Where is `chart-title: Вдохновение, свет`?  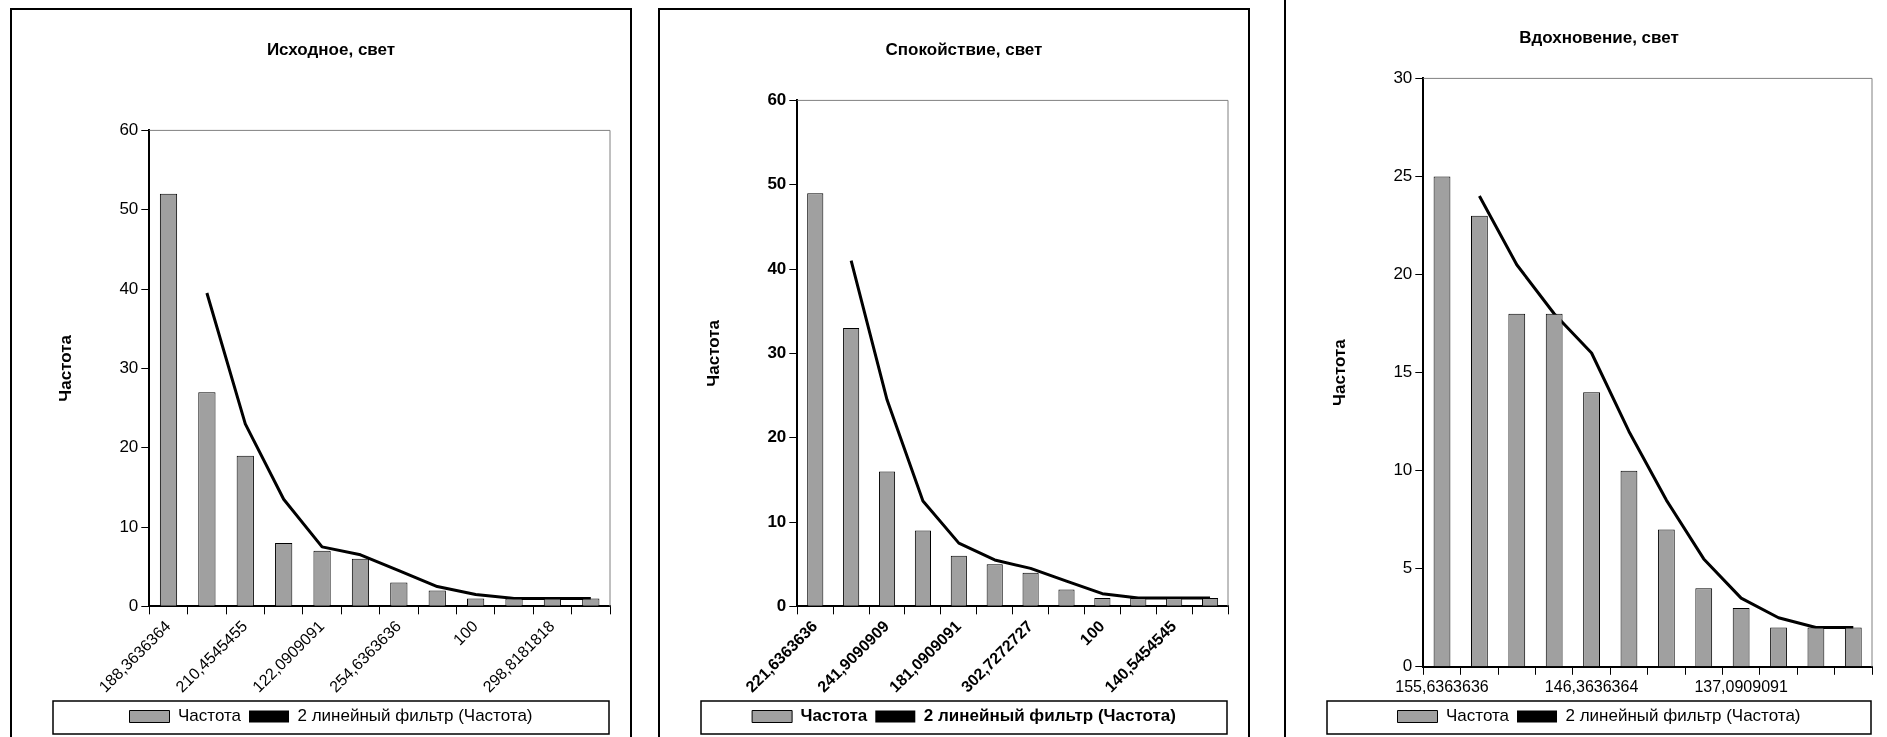 chart-title: Вдохновение, свет is located at coordinates (1599, 37).